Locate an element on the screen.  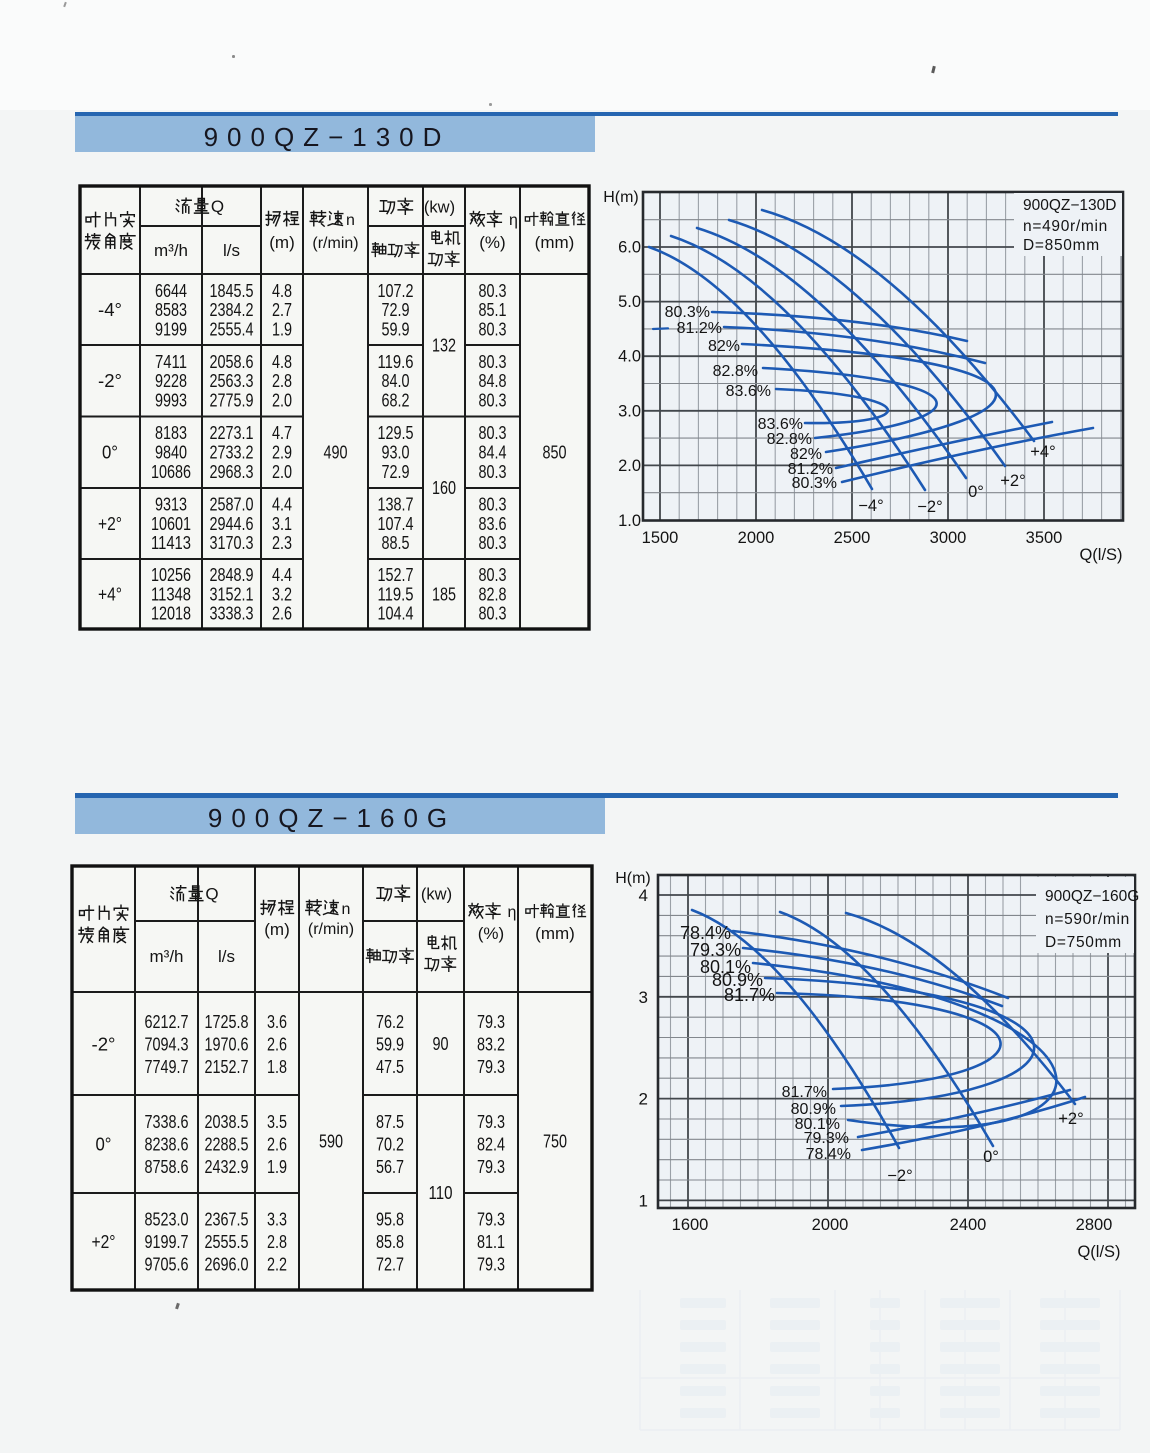
svg-text: 3.6 is located at coordinates (277, 1021).